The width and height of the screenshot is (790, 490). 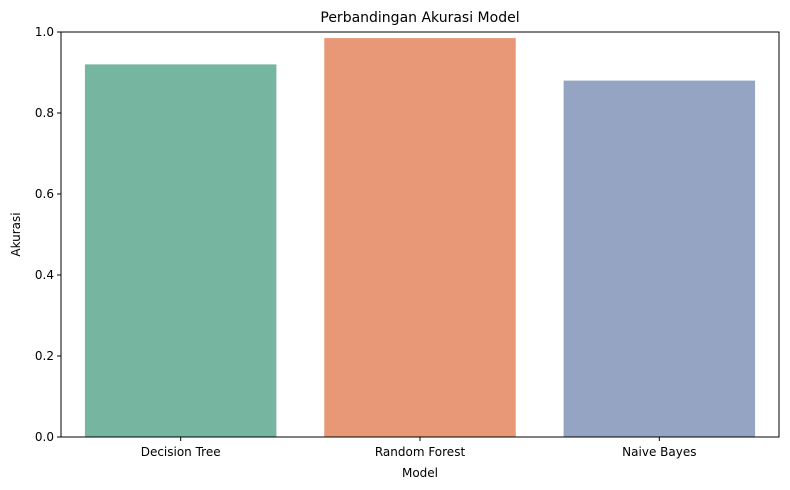 I want to click on y-tick-label: 0.4, so click(x=44, y=275).